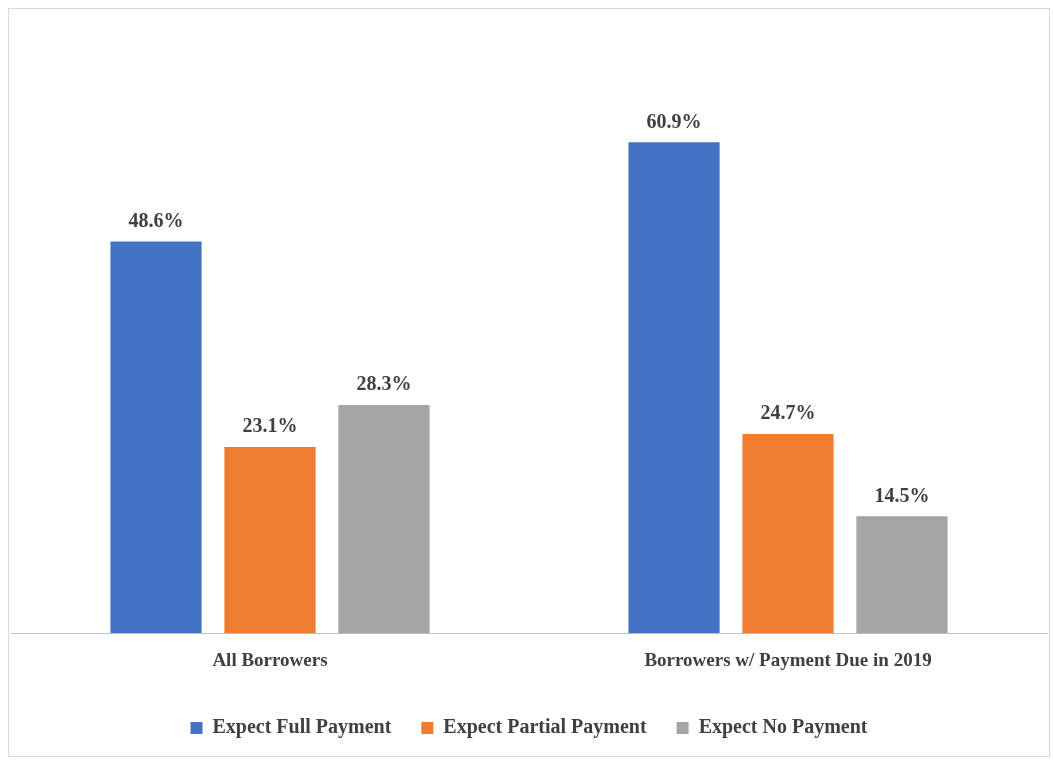 This screenshot has width=1053, height=763. What do you see at coordinates (270, 425) in the screenshot?
I see `data-label: 23.1%` at bounding box center [270, 425].